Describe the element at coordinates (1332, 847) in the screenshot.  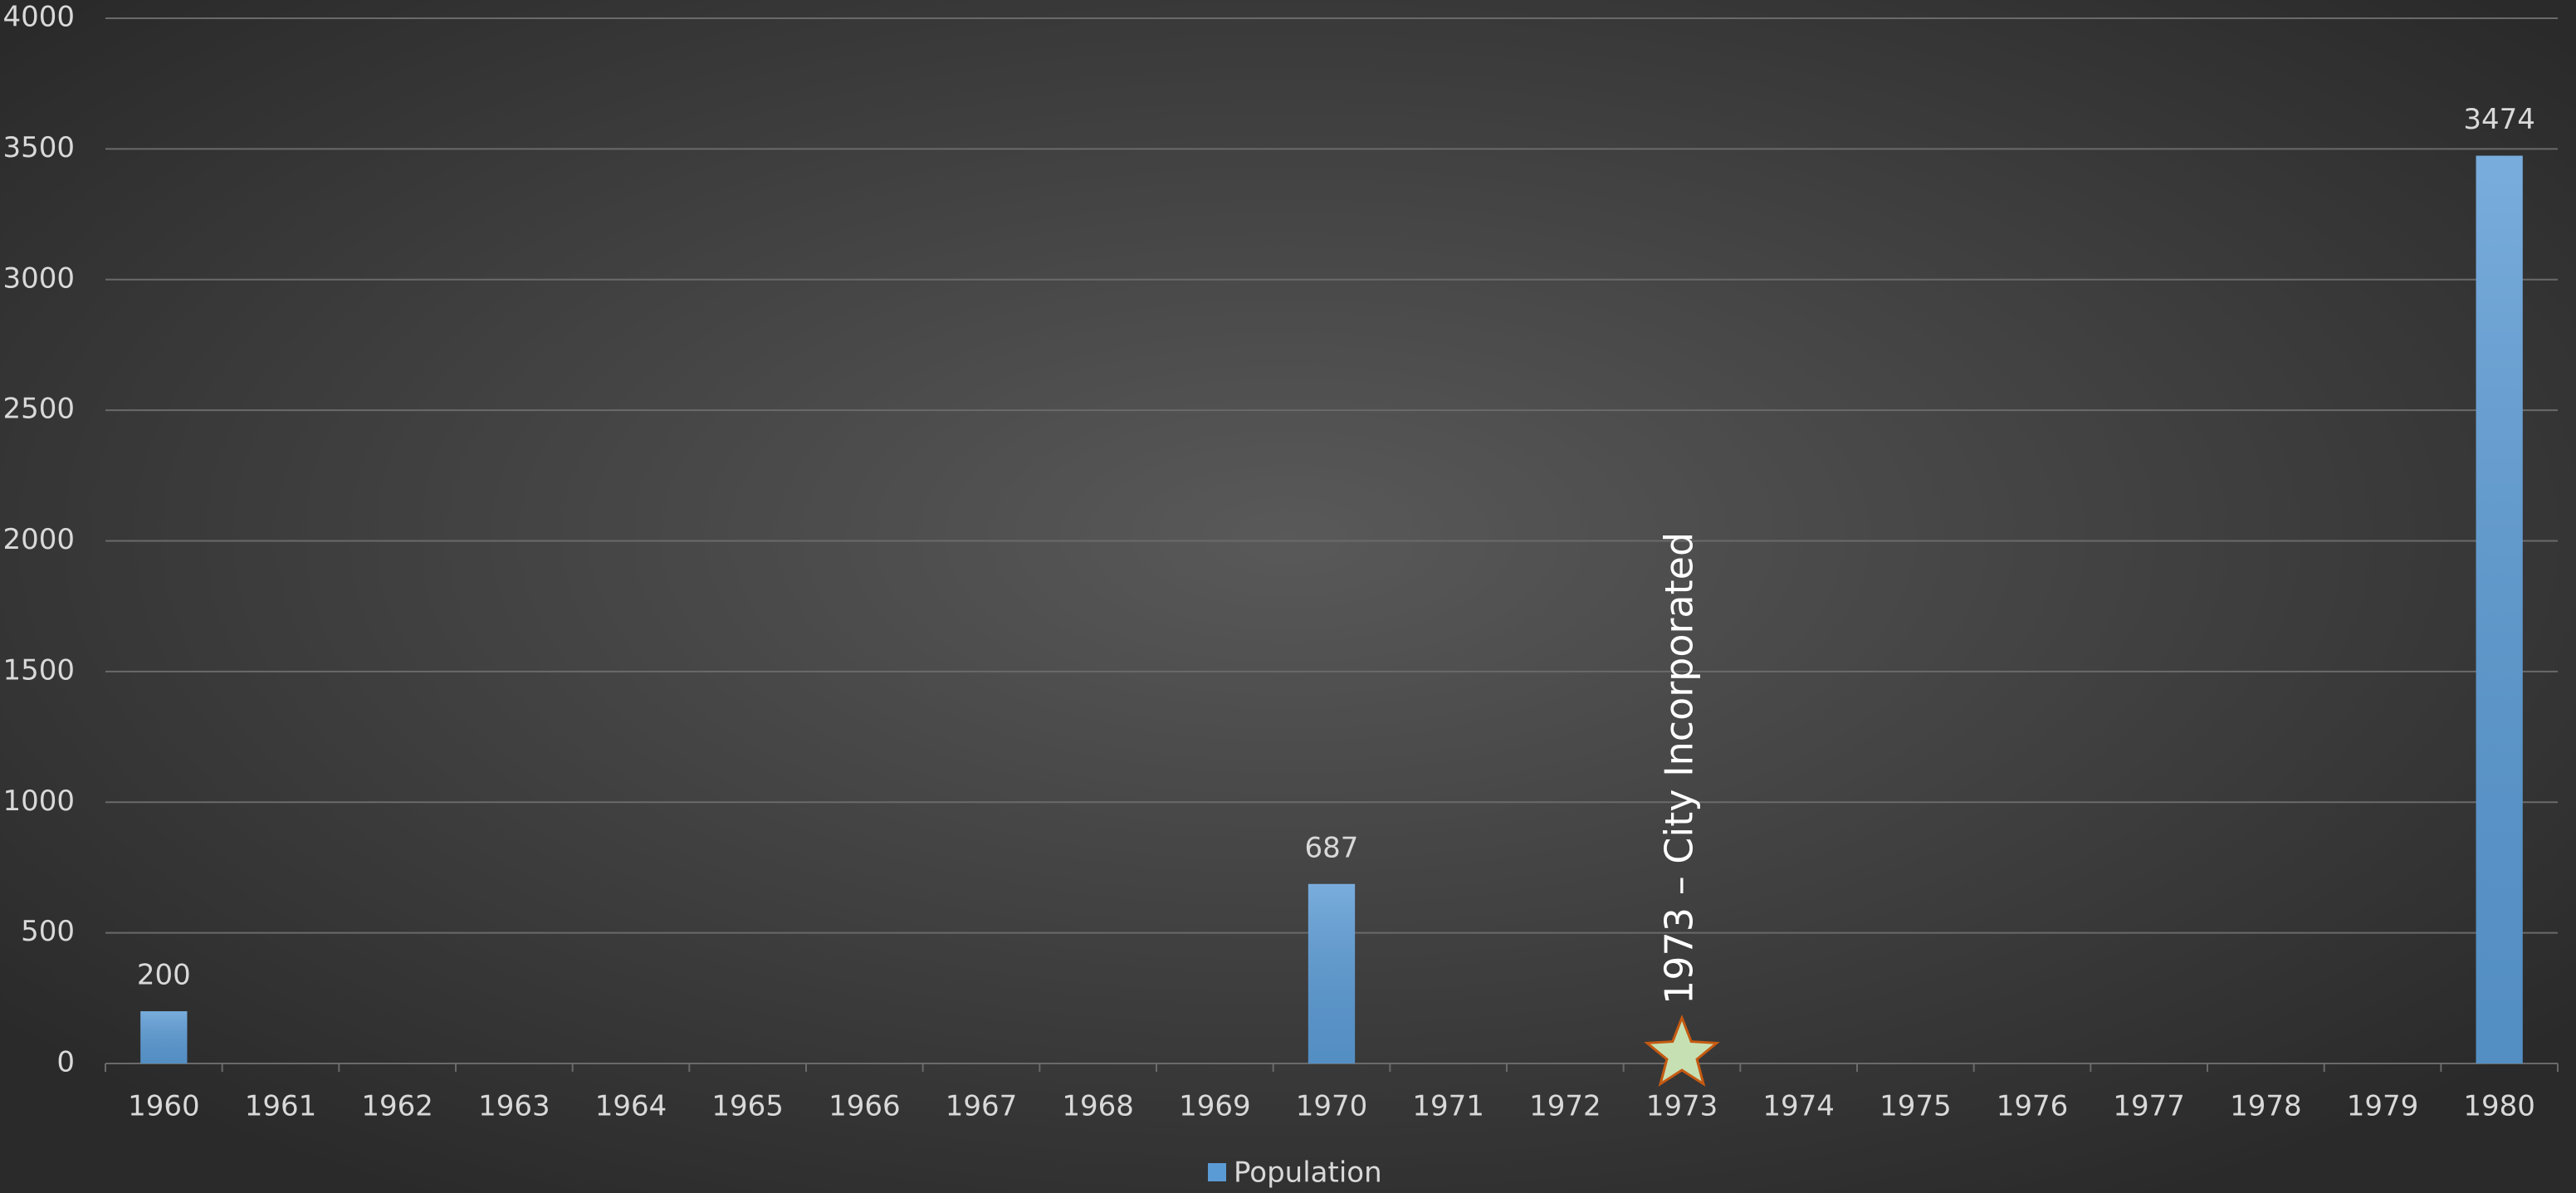
I see `data-label: 687` at that location.